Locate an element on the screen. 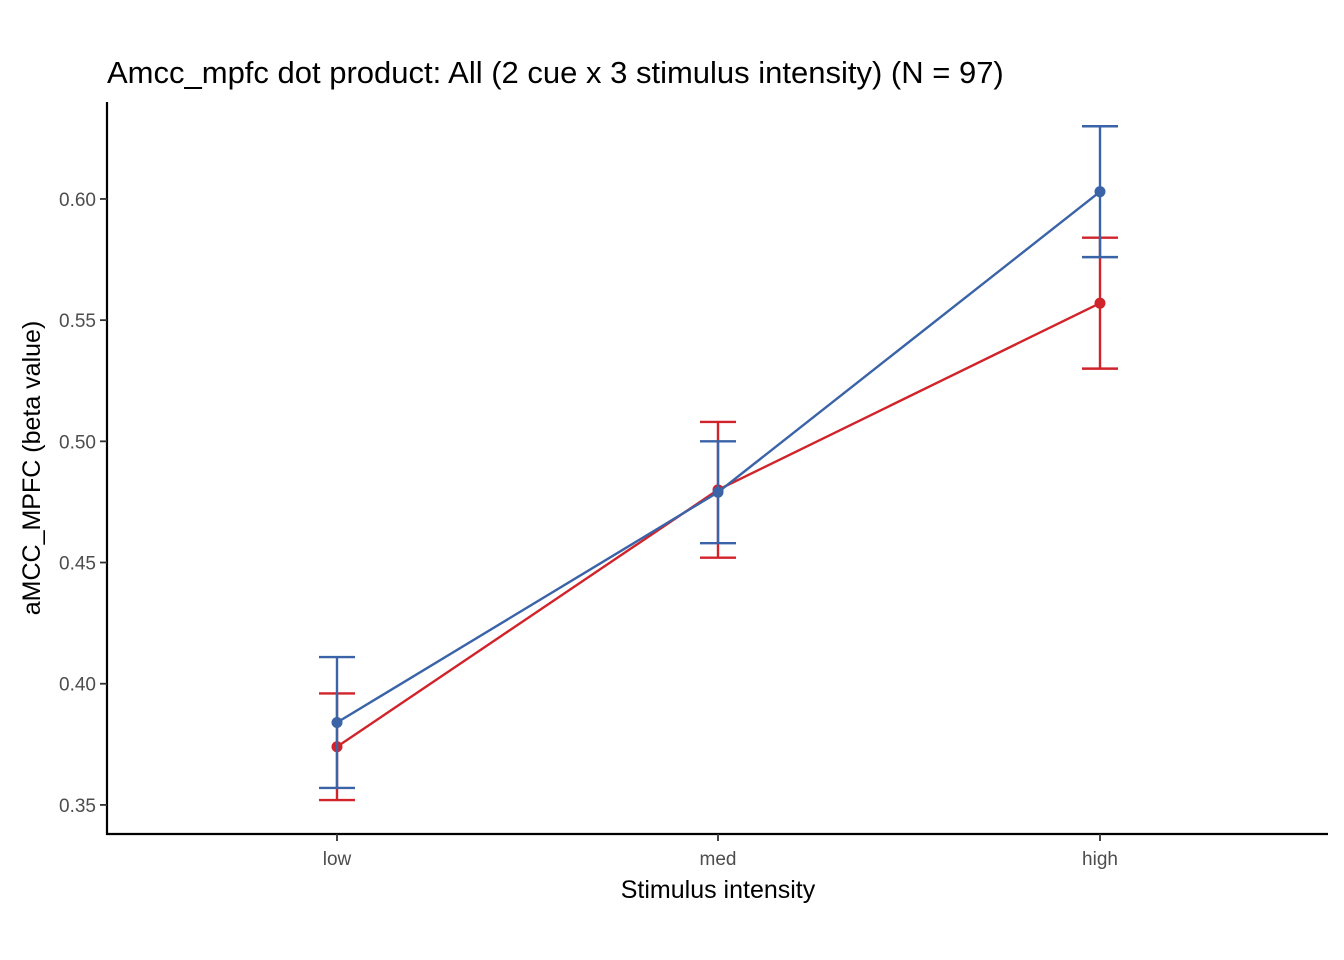 The height and width of the screenshot is (960, 1344). y-tick-label: 0.45 is located at coordinates (77, 564).